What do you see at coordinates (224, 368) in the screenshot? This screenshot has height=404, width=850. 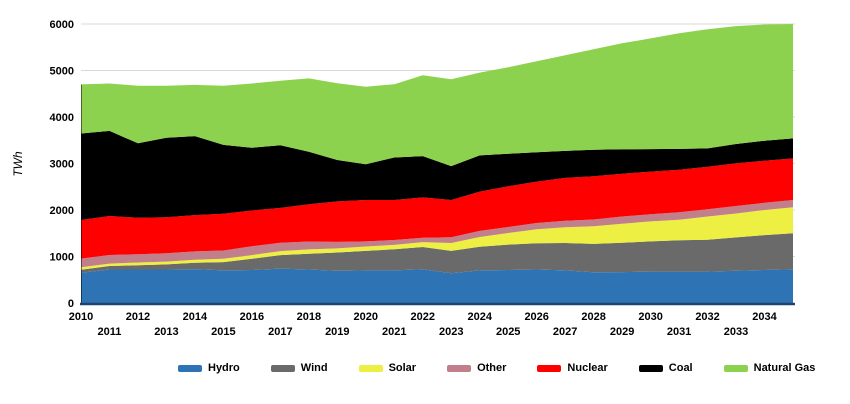 I see `legend-label: Hydro` at bounding box center [224, 368].